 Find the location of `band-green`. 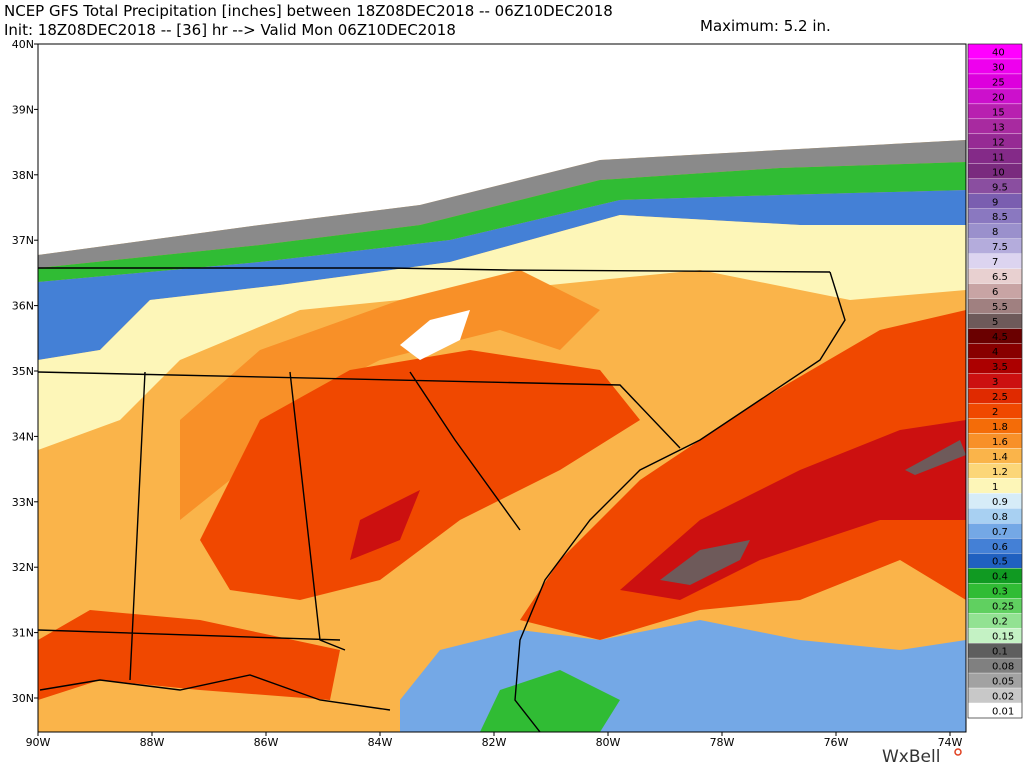

band-green is located at coordinates (502, 222).